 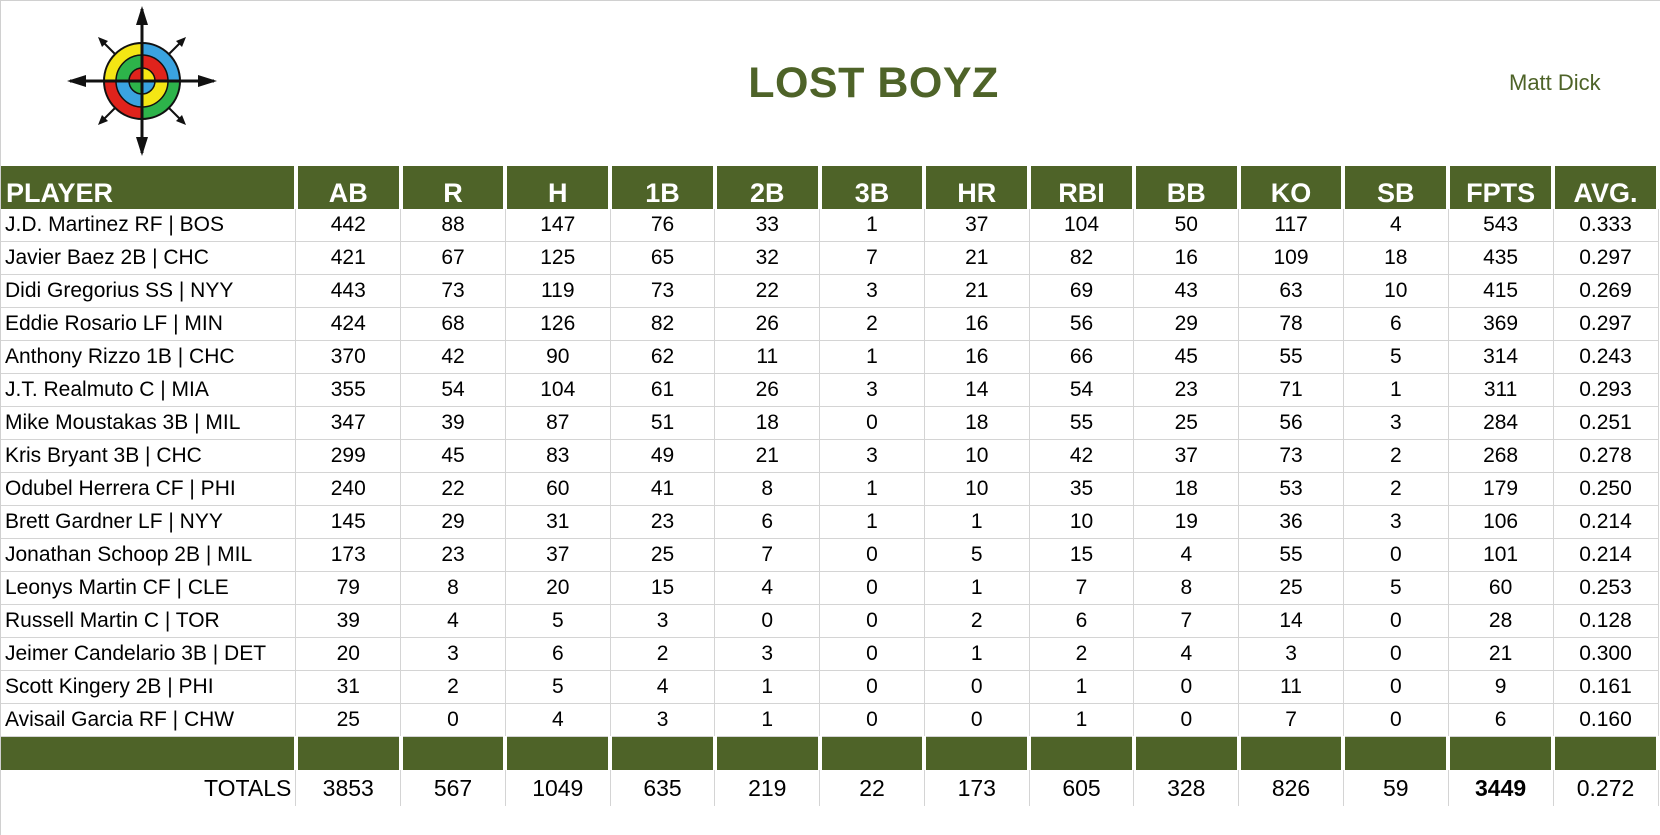 What do you see at coordinates (558, 390) in the screenshot?
I see `stat-cell: 104` at bounding box center [558, 390].